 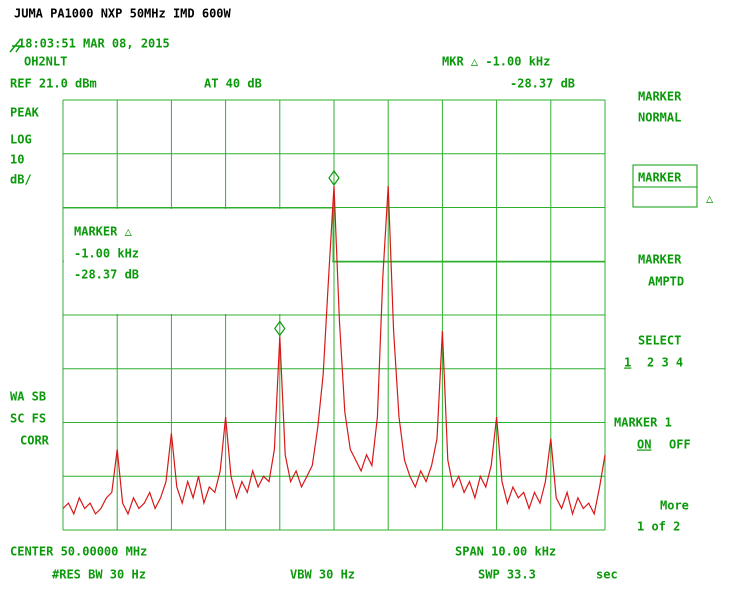 What do you see at coordinates (99, 575) in the screenshot?
I see `rbw: #RES BW 30 Hz` at bounding box center [99, 575].